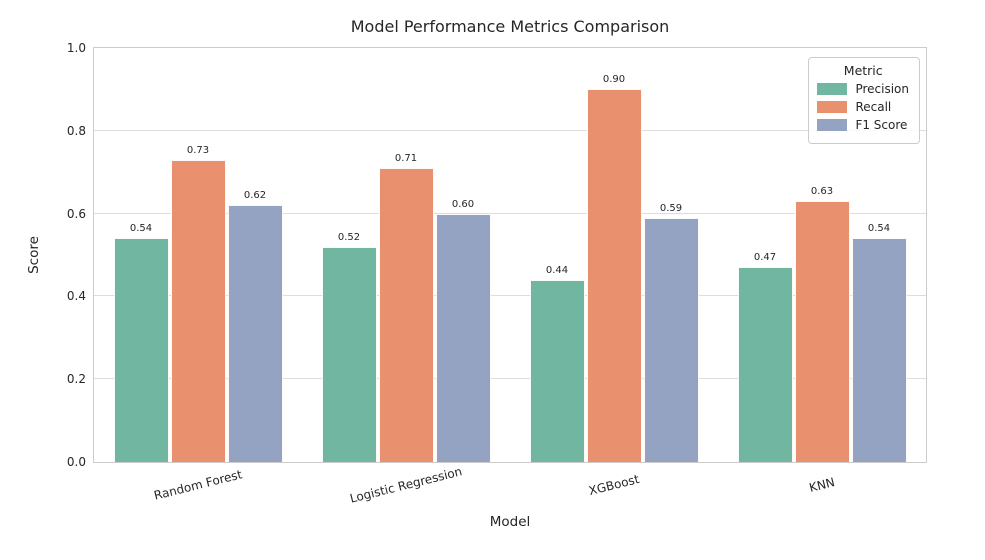 This screenshot has height=560, width=985. What do you see at coordinates (822, 485) in the screenshot?
I see `x-tick-label-knn: KNN` at bounding box center [822, 485].